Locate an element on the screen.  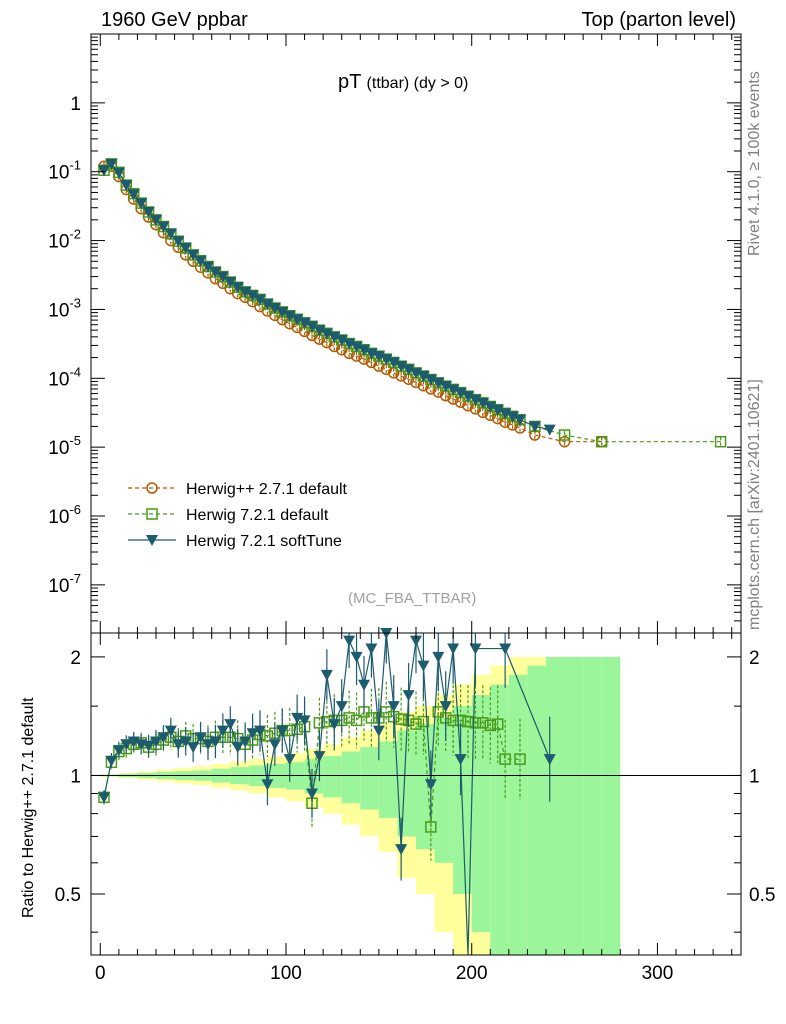
y-tick-label: 10⁻³ is located at coordinates (64, 308).